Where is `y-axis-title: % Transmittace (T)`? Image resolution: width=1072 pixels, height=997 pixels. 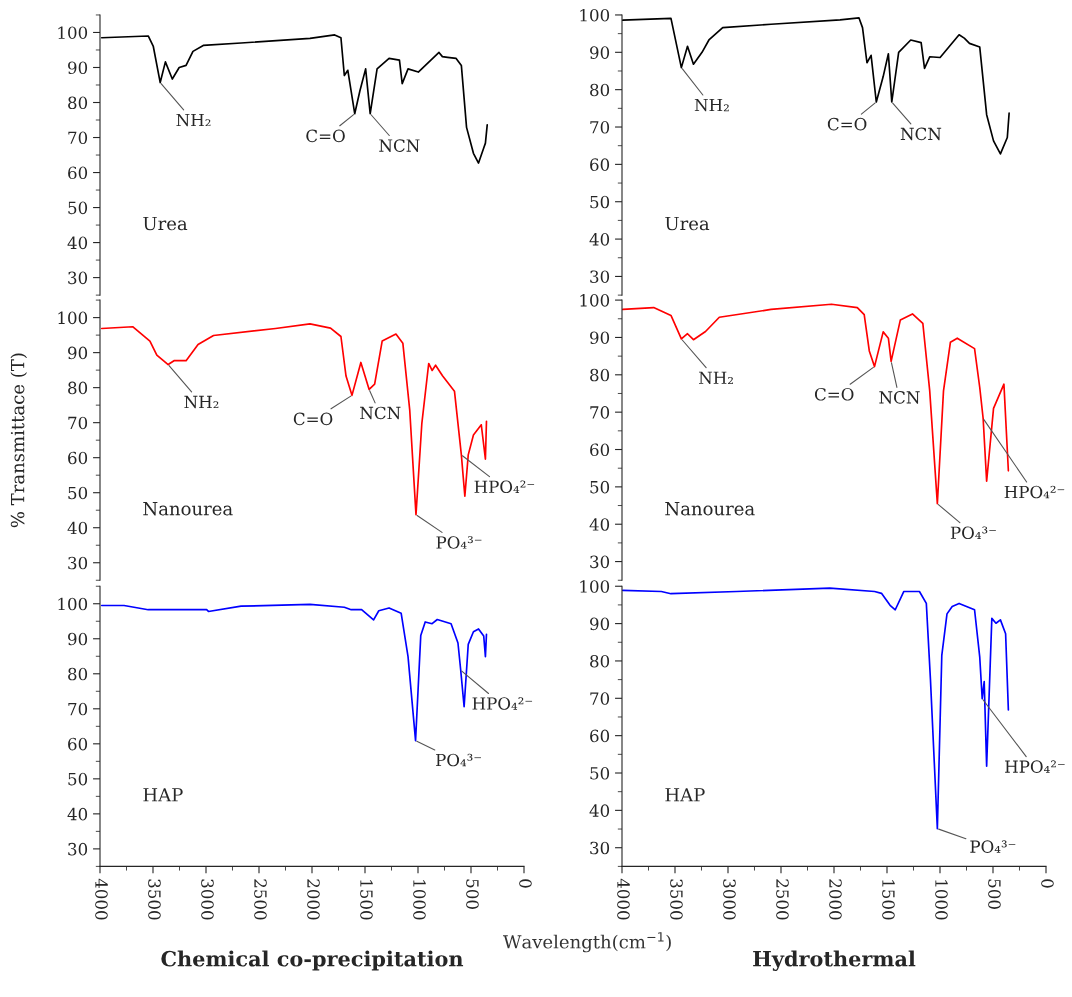
y-axis-title: % Transmittace (T) is located at coordinates (18, 440).